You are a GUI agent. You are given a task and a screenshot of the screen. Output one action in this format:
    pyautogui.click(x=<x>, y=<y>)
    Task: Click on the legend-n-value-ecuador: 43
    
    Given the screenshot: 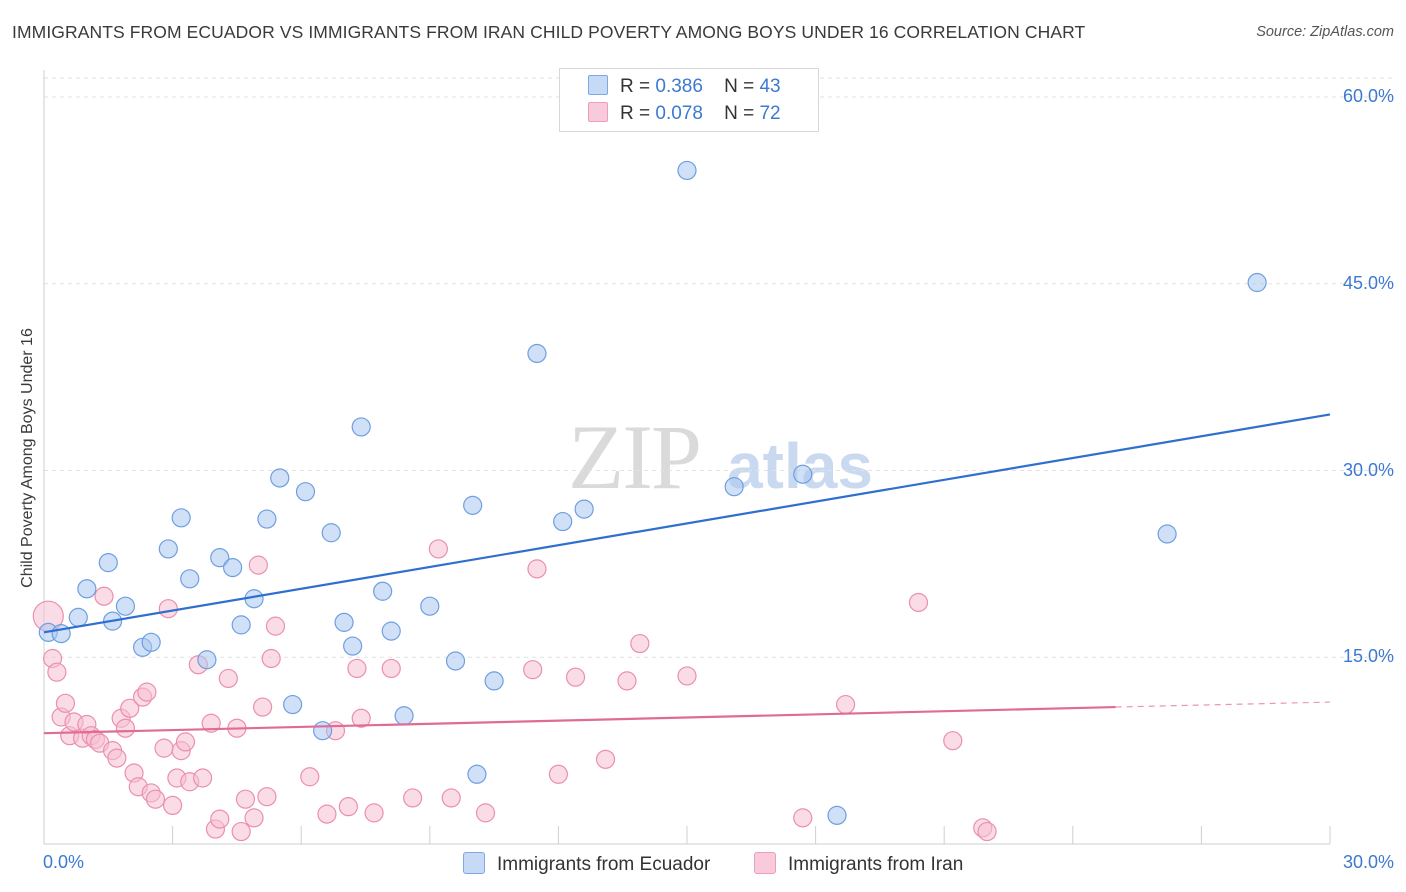 What is the action you would take?
    pyautogui.click(x=770, y=86)
    